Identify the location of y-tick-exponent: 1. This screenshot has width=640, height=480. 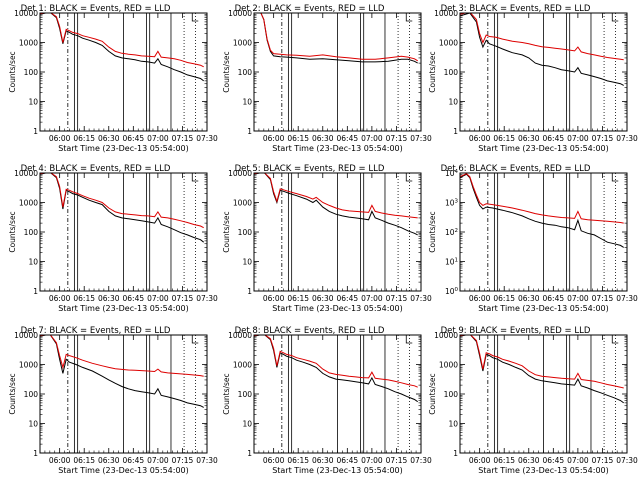
(457, 261).